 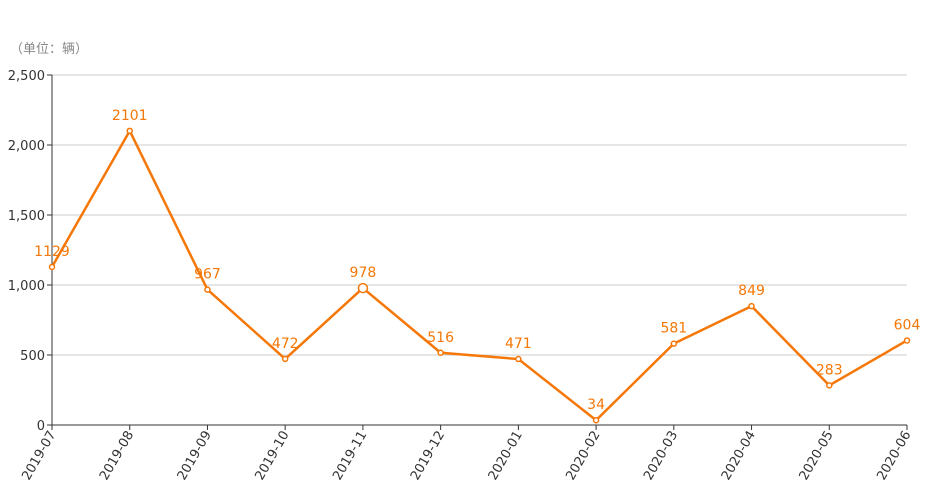 I want to click on y-tick-label: 0, so click(x=41, y=426).